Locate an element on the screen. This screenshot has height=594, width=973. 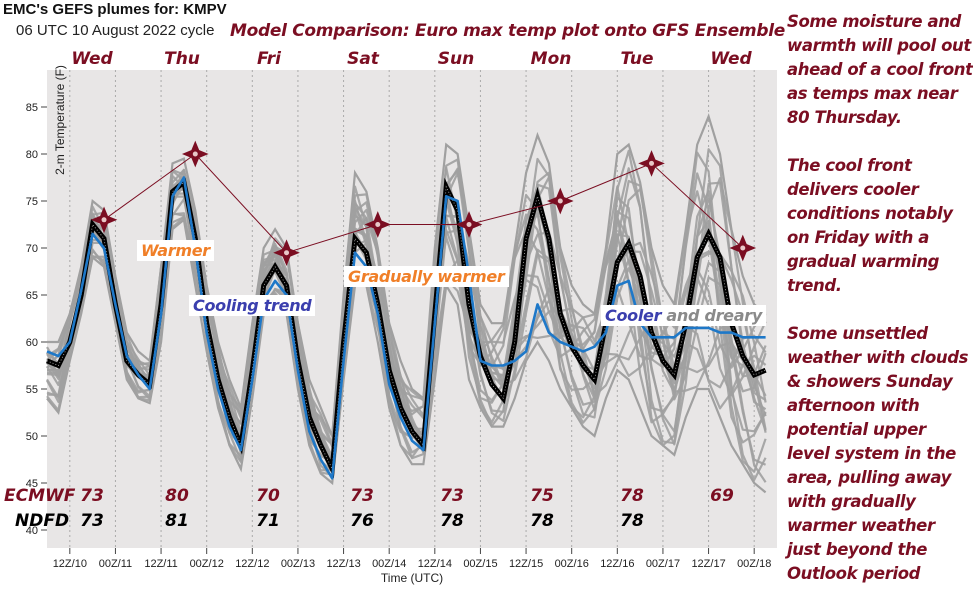
x-tick-label: 00Z/11 is located at coordinates (115, 564).